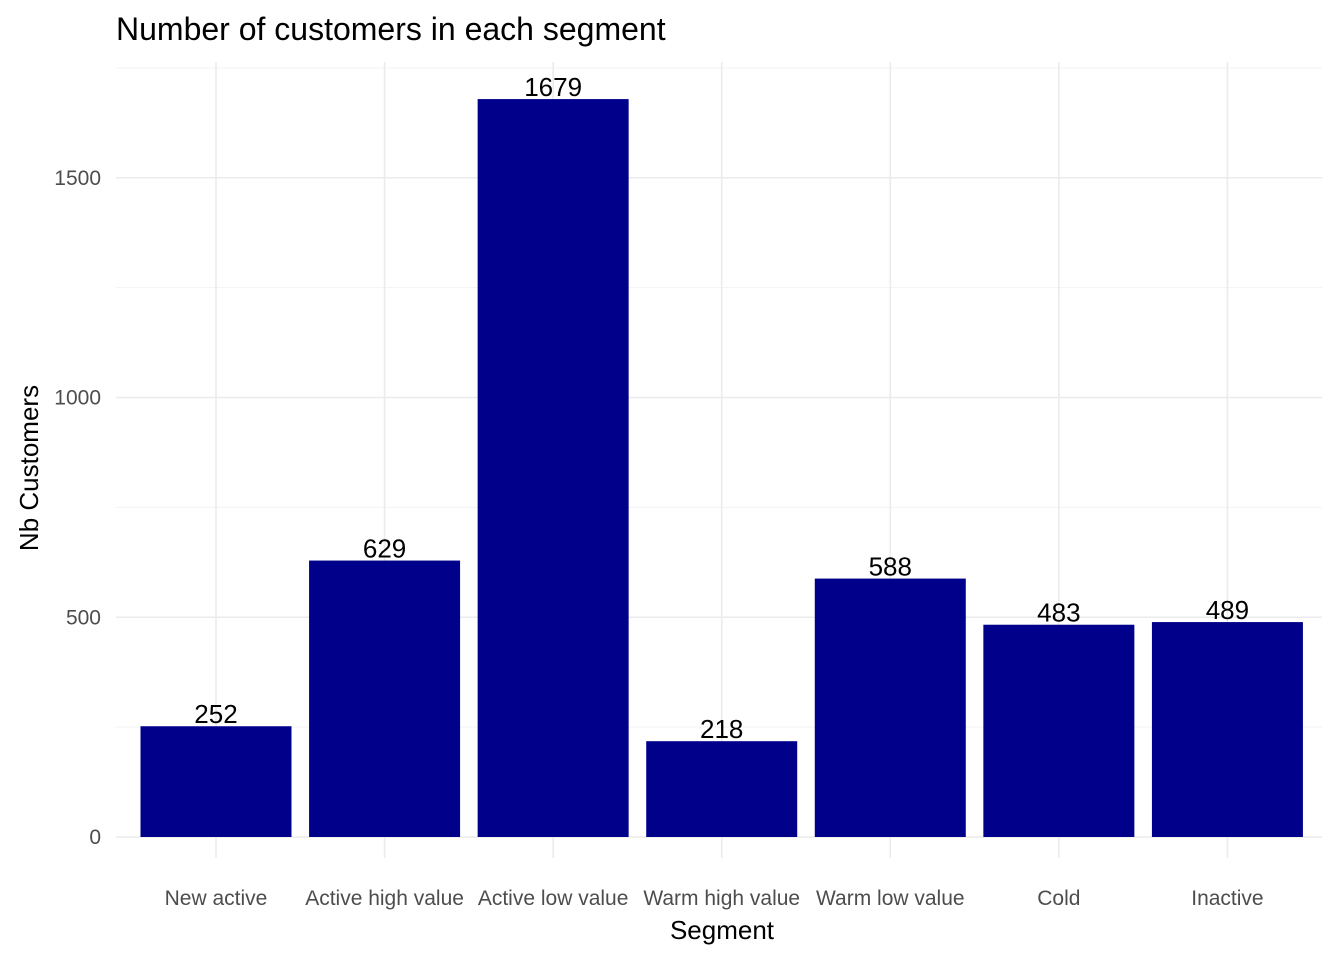 The width and height of the screenshot is (1344, 960). I want to click on data-label: 1679, so click(553, 87).